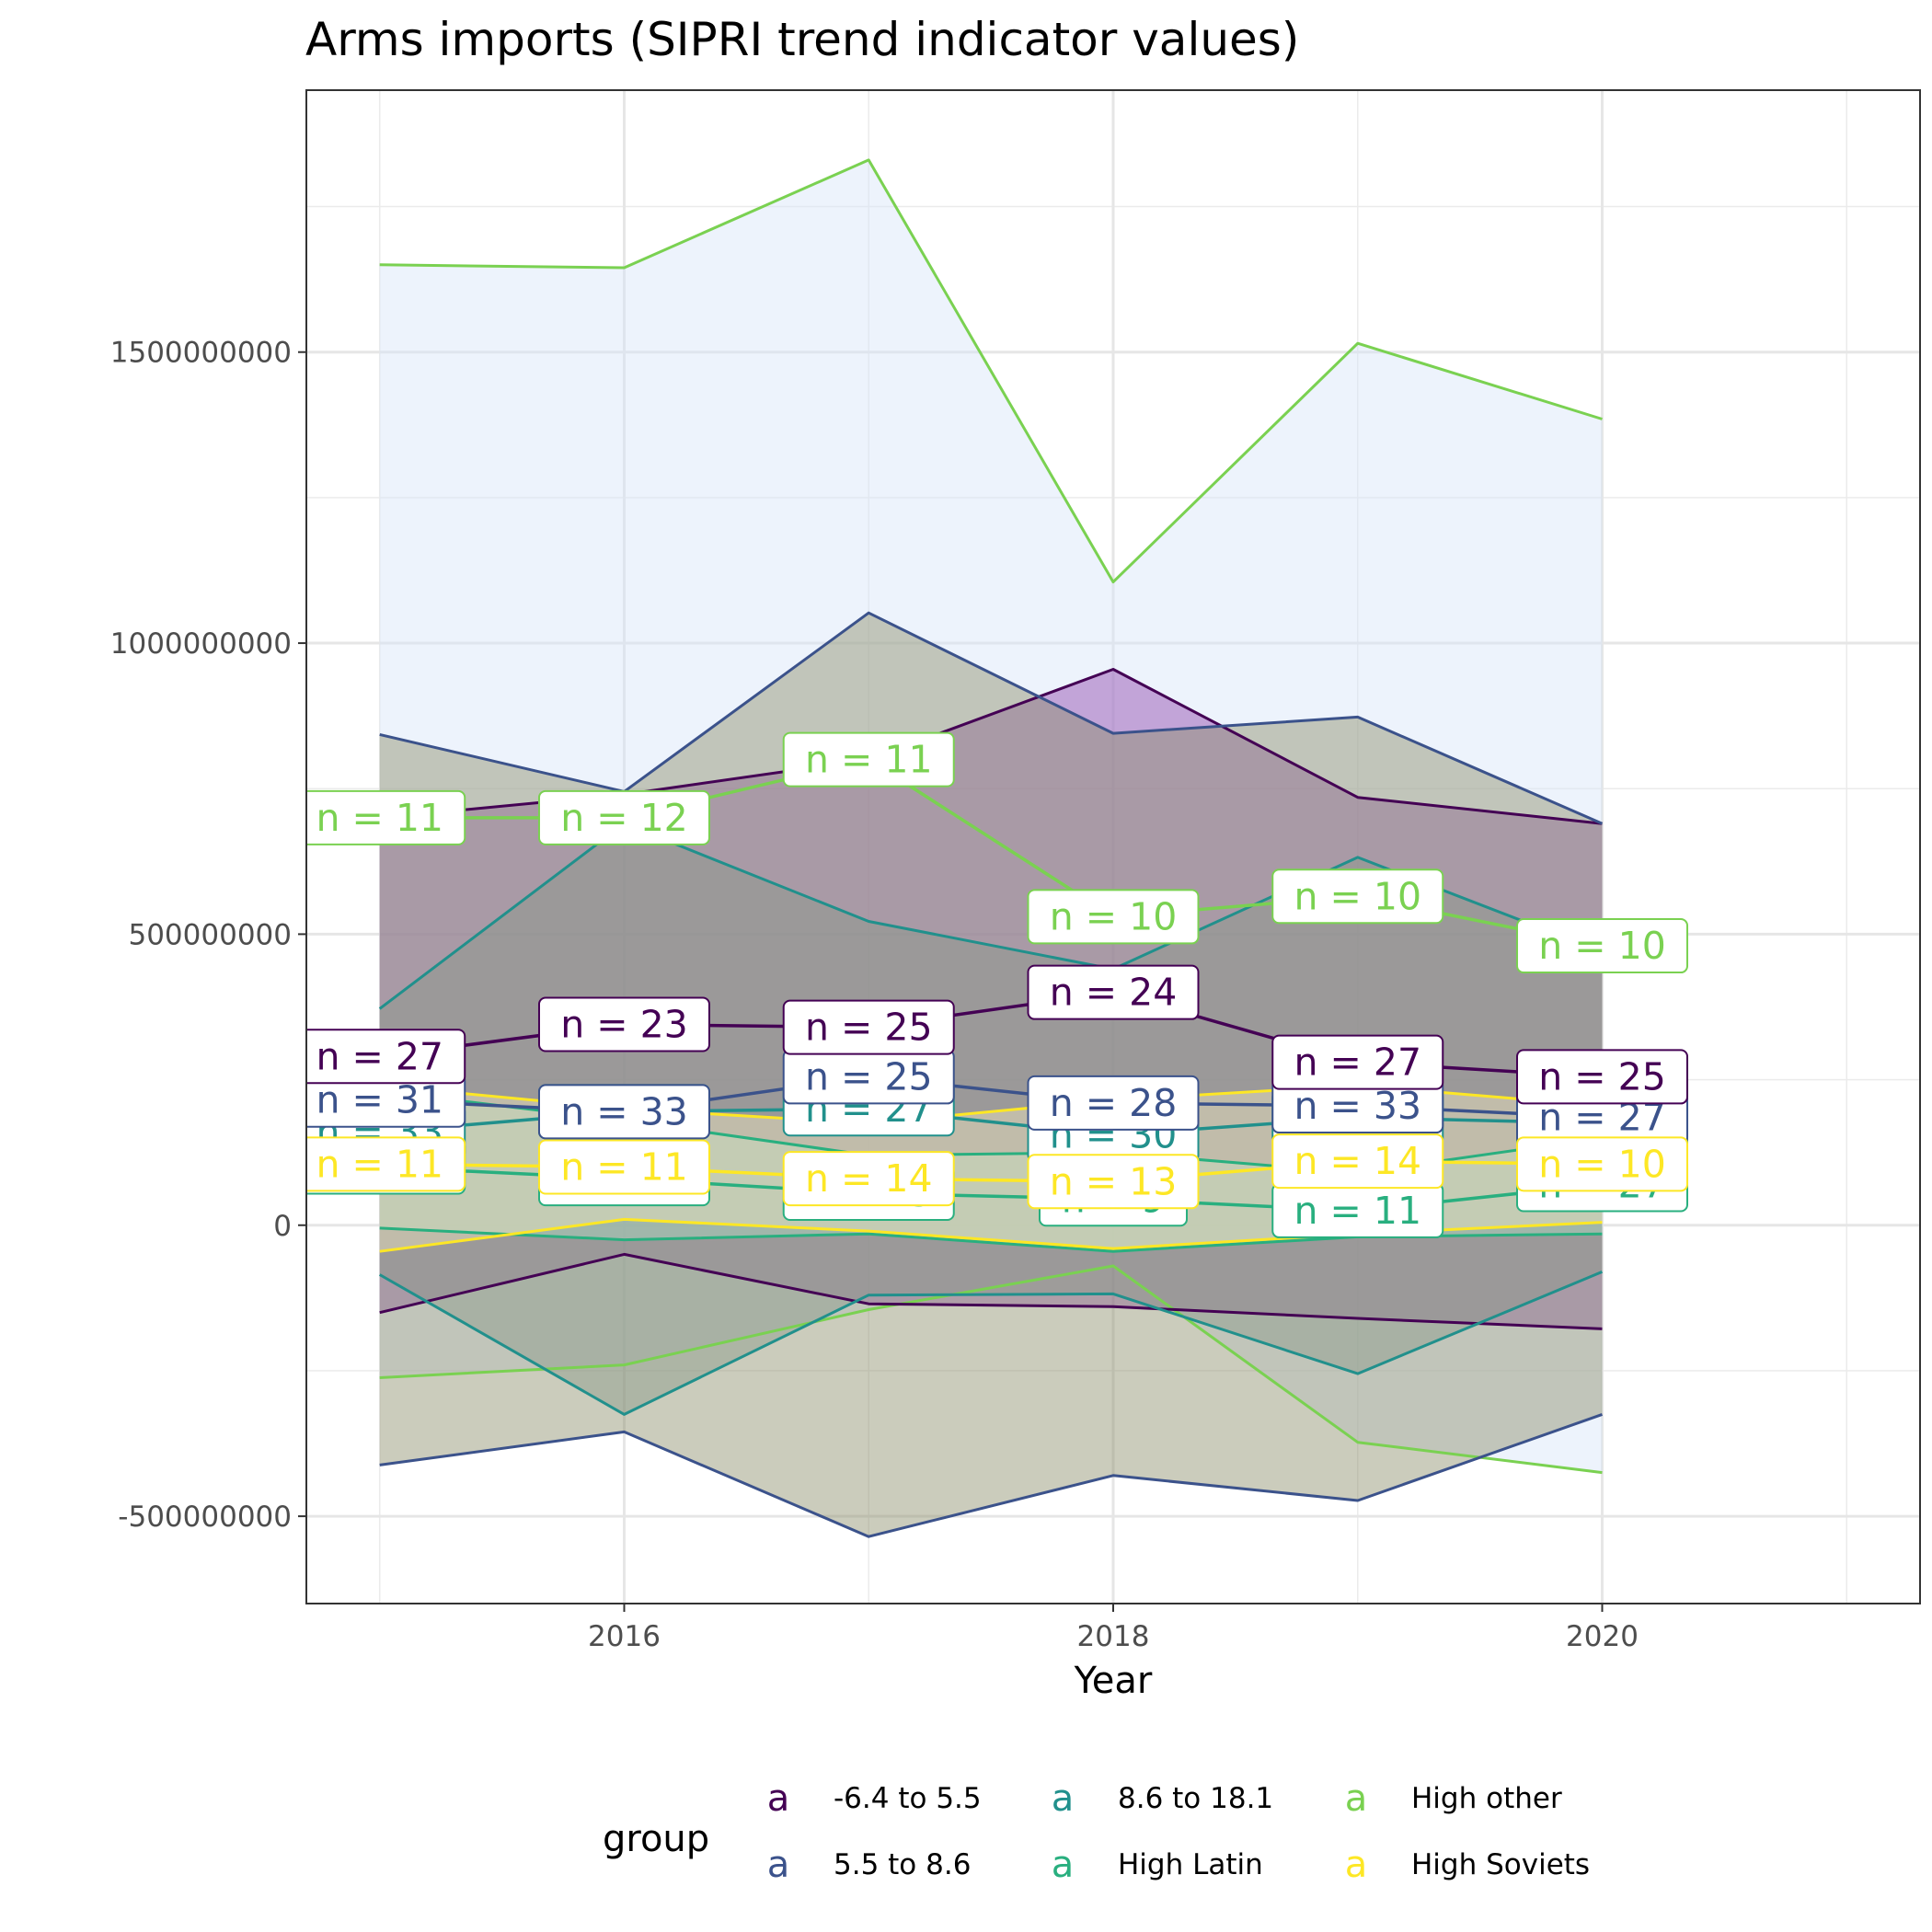  I want to click on y-tick-label: 1500000000, so click(201, 353).